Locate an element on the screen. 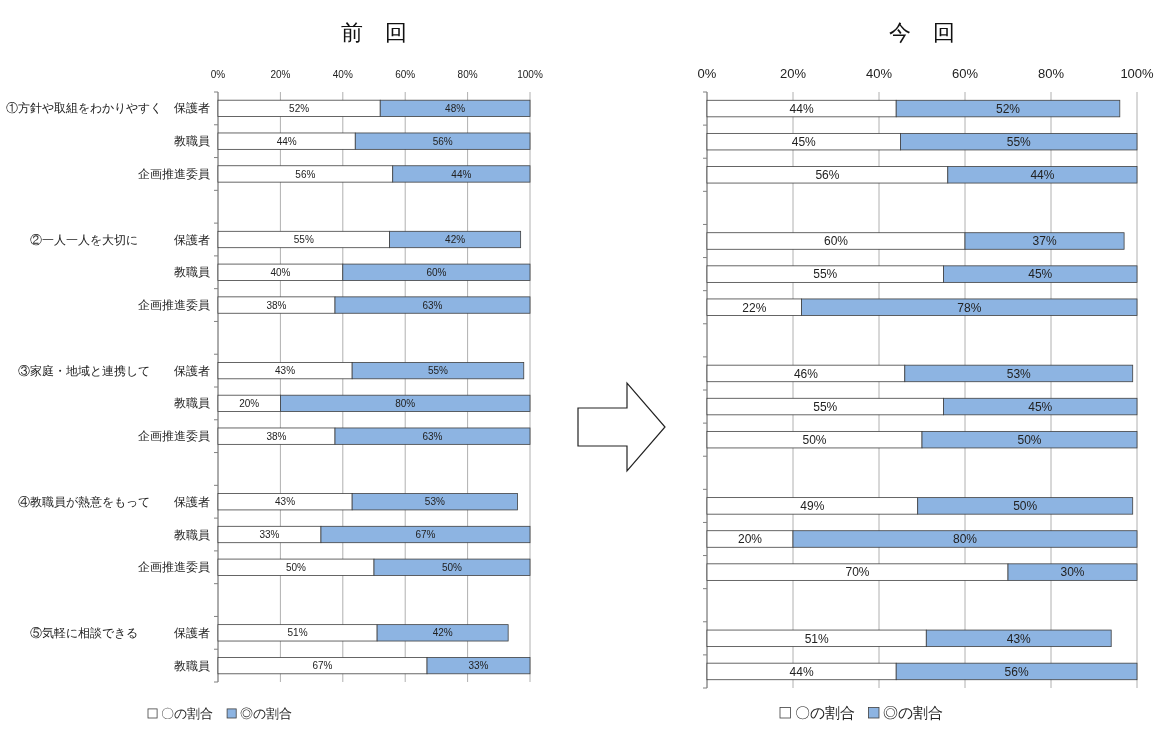 Image resolution: width=1159 pixels, height=735 pixels. y-tick-label: ①方針や取組をわかりやすく 保護者 is located at coordinates (108, 108).